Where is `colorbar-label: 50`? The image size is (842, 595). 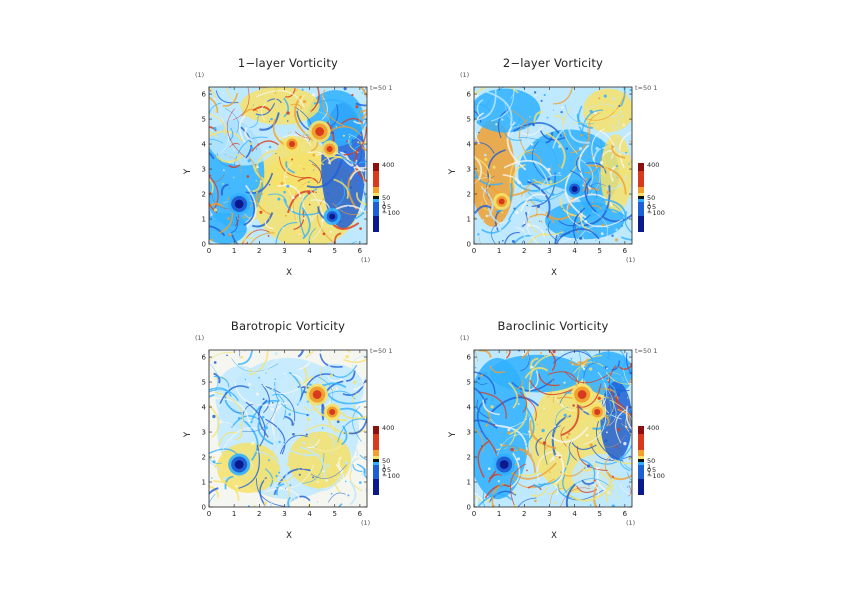 colorbar-label: 50 is located at coordinates (651, 461).